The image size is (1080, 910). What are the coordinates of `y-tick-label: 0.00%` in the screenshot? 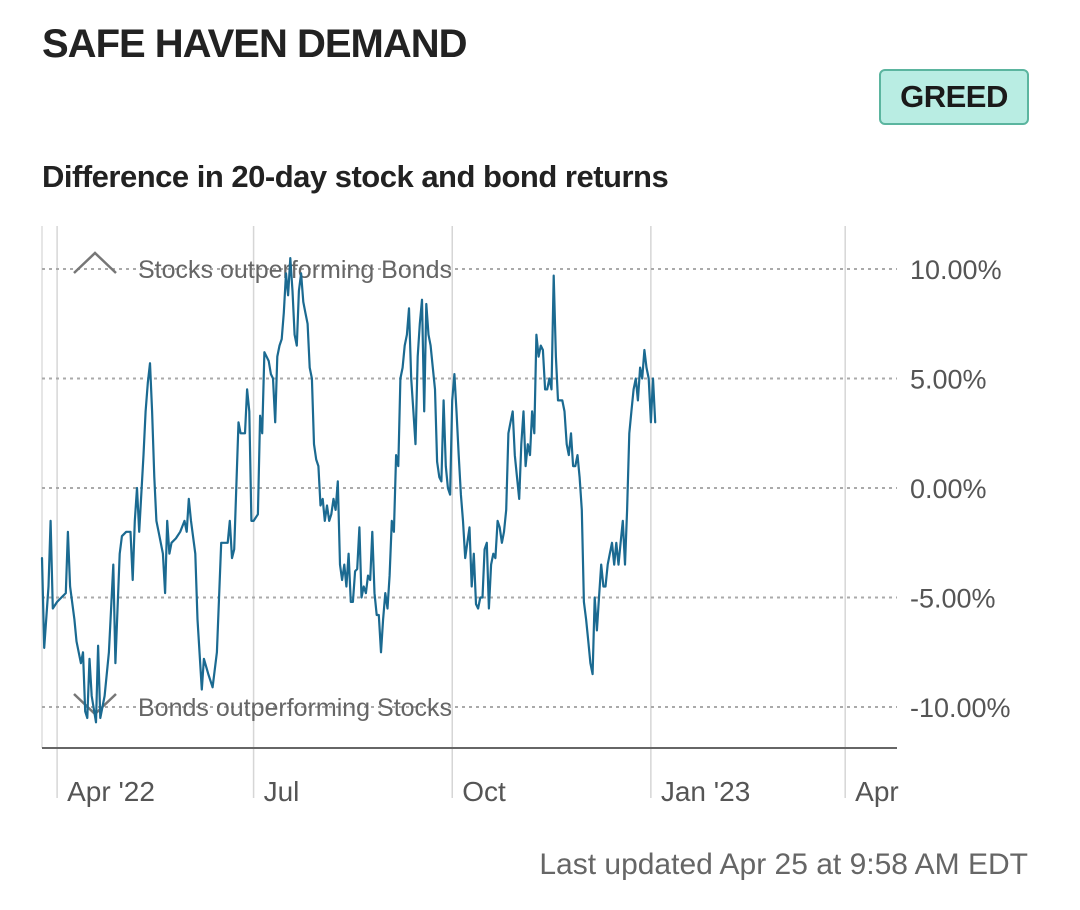 It's located at (948, 489).